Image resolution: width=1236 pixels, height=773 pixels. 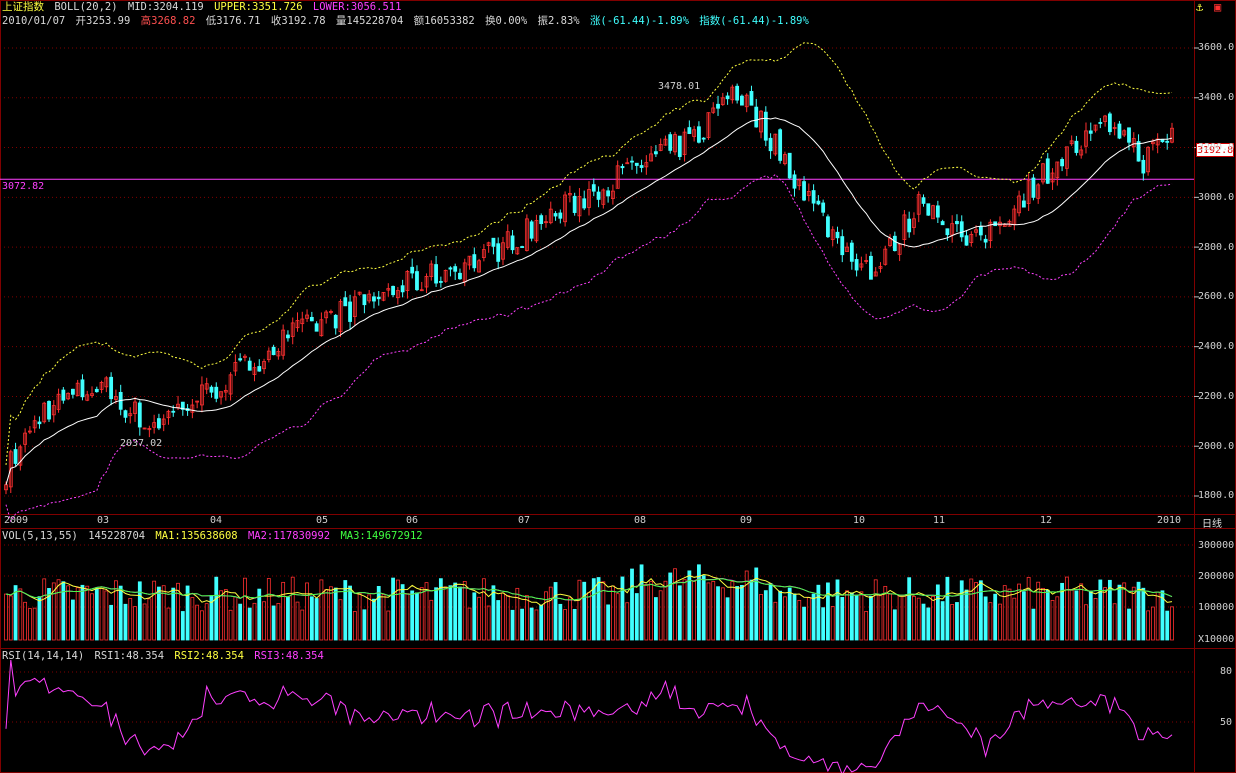 I want to click on boll-label: BOLL(20,2), so click(x=86, y=7).